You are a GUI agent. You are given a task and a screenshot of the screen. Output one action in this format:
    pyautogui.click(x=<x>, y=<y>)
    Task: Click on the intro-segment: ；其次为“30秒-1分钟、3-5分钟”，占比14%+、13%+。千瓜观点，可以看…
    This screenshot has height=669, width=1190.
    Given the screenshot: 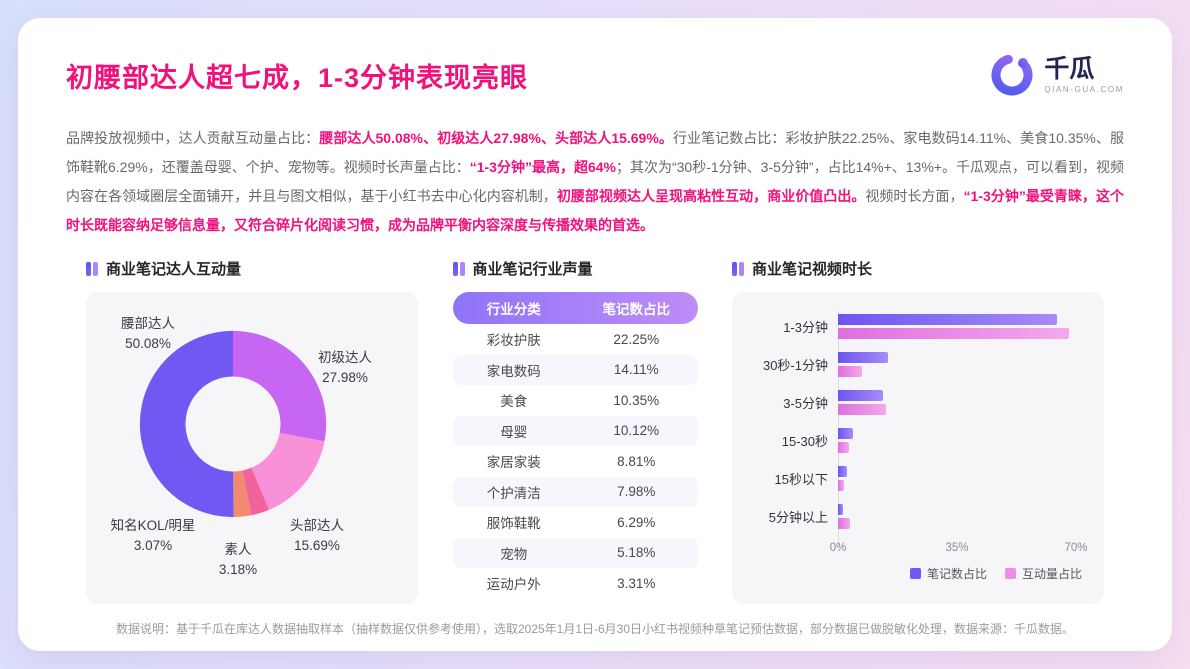 What is the action you would take?
    pyautogui.click(x=595, y=181)
    